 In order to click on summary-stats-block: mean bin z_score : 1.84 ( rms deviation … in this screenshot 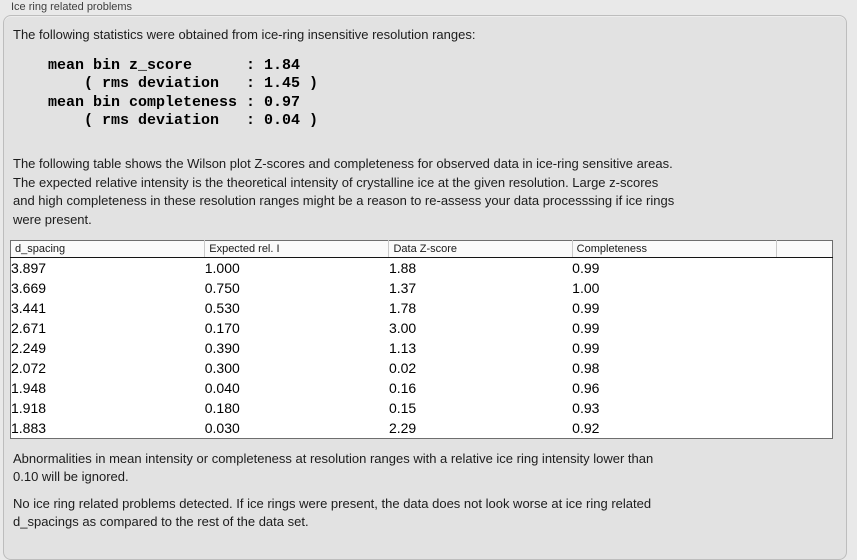, I will do `click(183, 93)`.